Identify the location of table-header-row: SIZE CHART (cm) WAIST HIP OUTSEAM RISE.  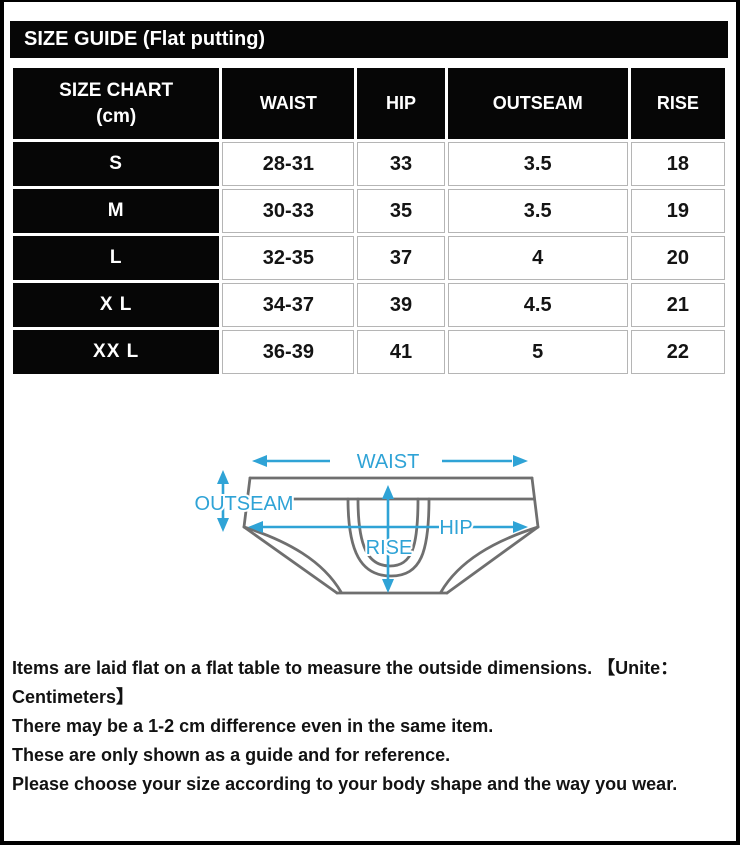
(369, 103).